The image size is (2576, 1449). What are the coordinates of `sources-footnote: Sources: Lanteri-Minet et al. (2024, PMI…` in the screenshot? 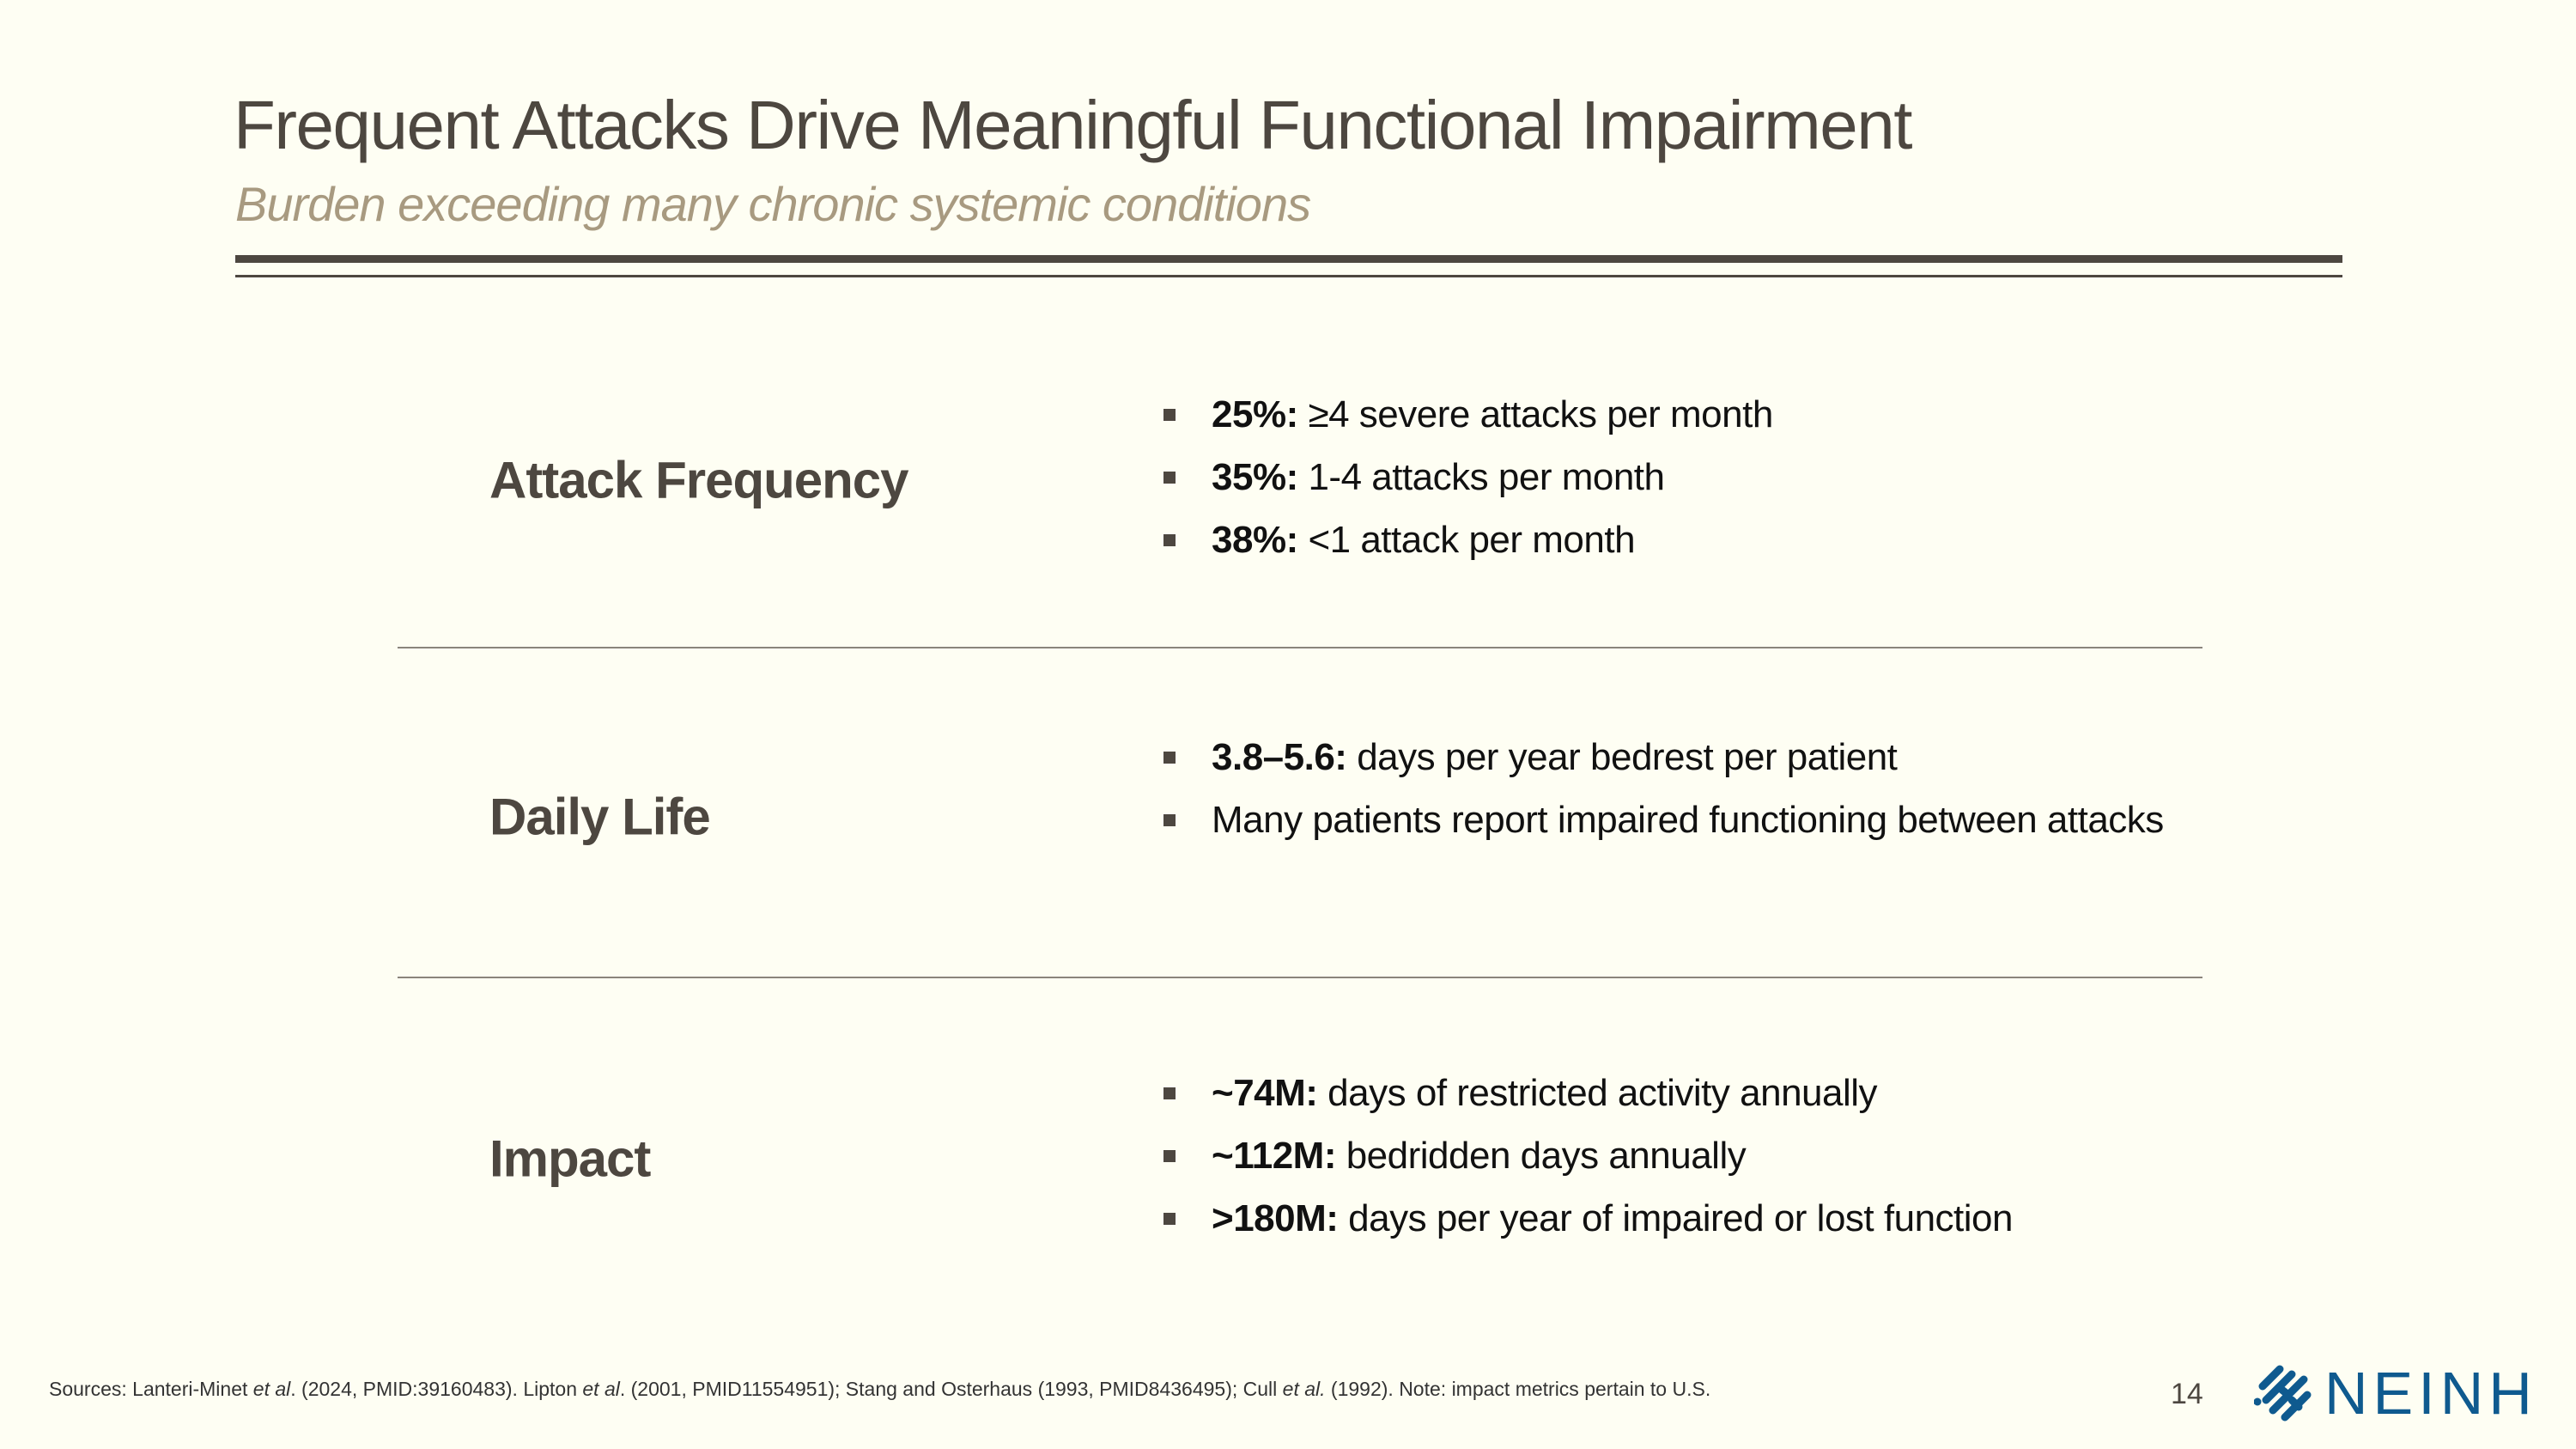 It's located at (963, 1389).